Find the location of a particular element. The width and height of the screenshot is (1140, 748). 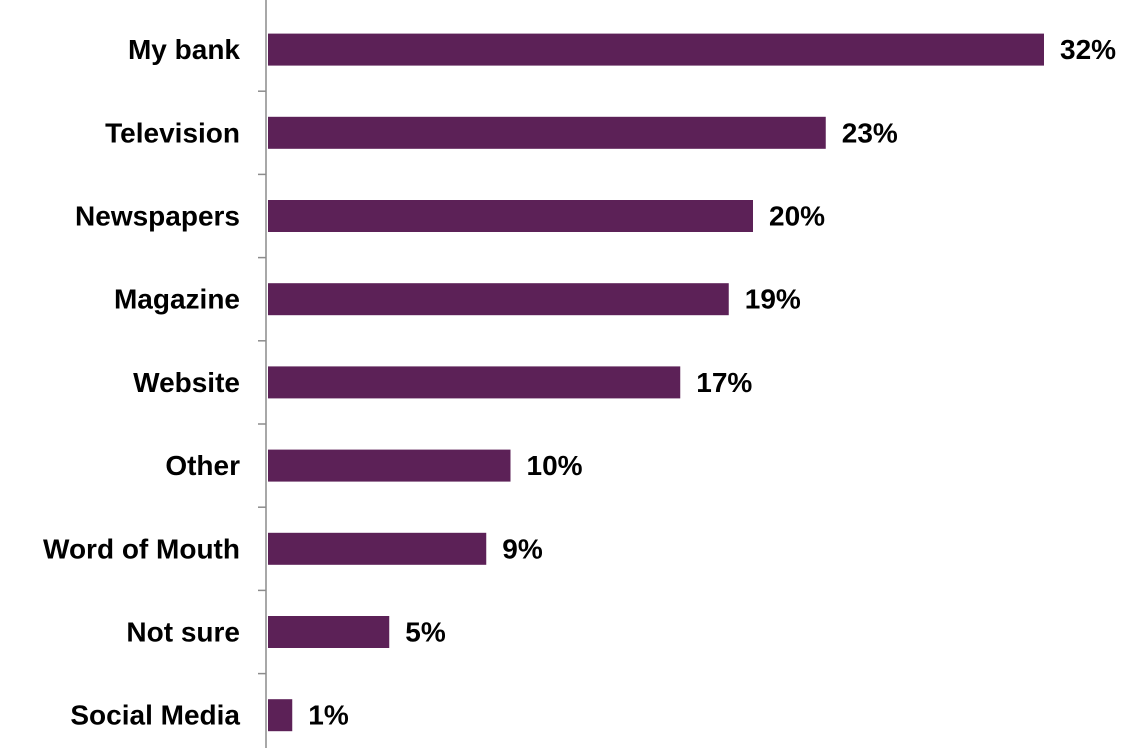

category-label: My bank is located at coordinates (184, 49).